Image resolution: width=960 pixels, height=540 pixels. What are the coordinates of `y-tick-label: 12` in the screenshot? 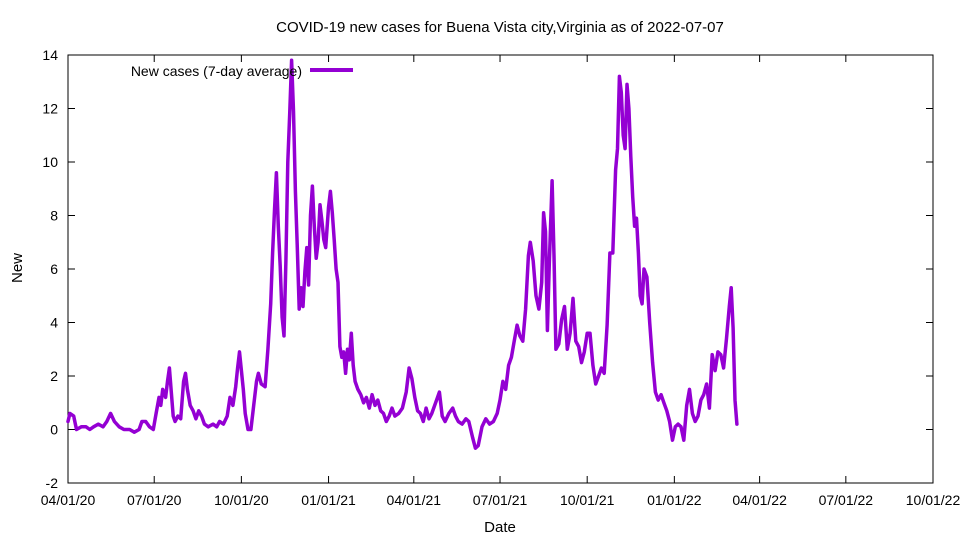 It's located at (50, 109).